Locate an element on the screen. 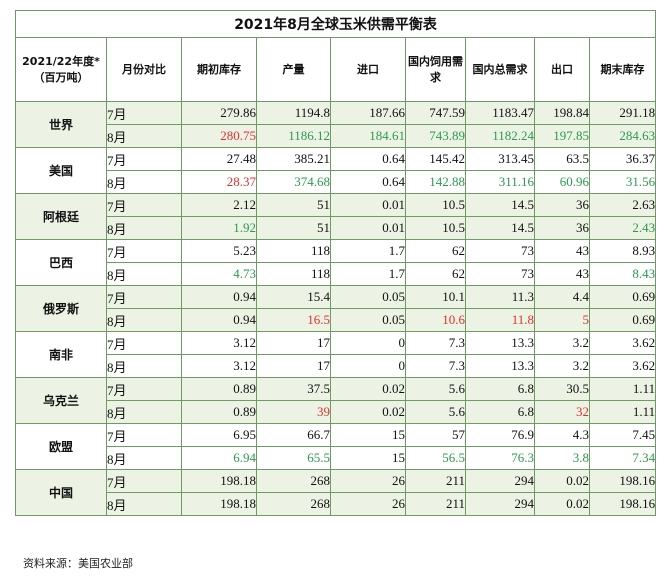 Image resolution: width=668 pixels, height=585 pixels. production-cell: 118 is located at coordinates (293, 274).